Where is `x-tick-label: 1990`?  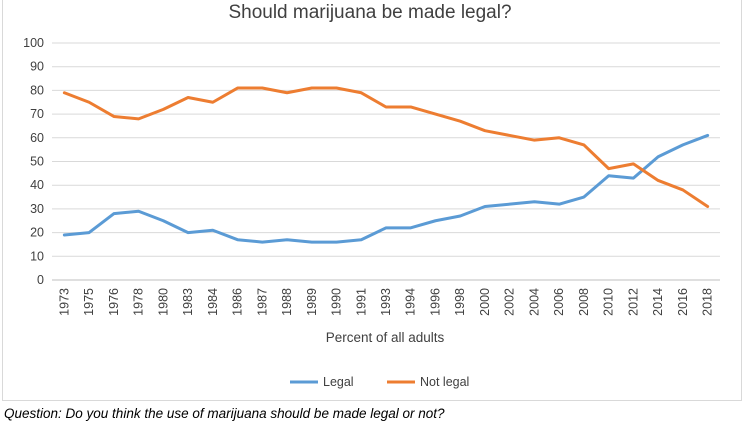 x-tick-label: 1990 is located at coordinates (337, 302).